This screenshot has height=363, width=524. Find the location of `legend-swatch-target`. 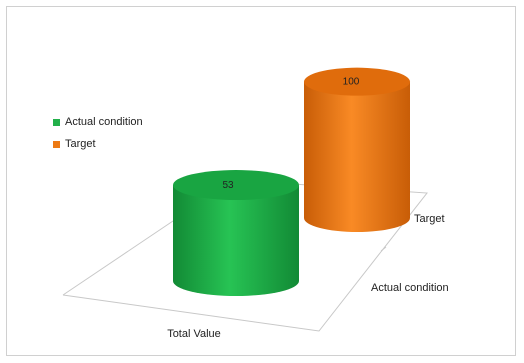

legend-swatch-target is located at coordinates (56, 144).